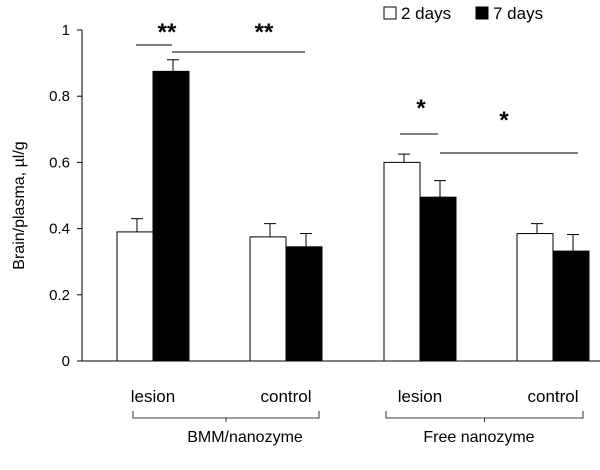  Describe the element at coordinates (478, 437) in the screenshot. I see `group-label: Free nanozyme` at that location.